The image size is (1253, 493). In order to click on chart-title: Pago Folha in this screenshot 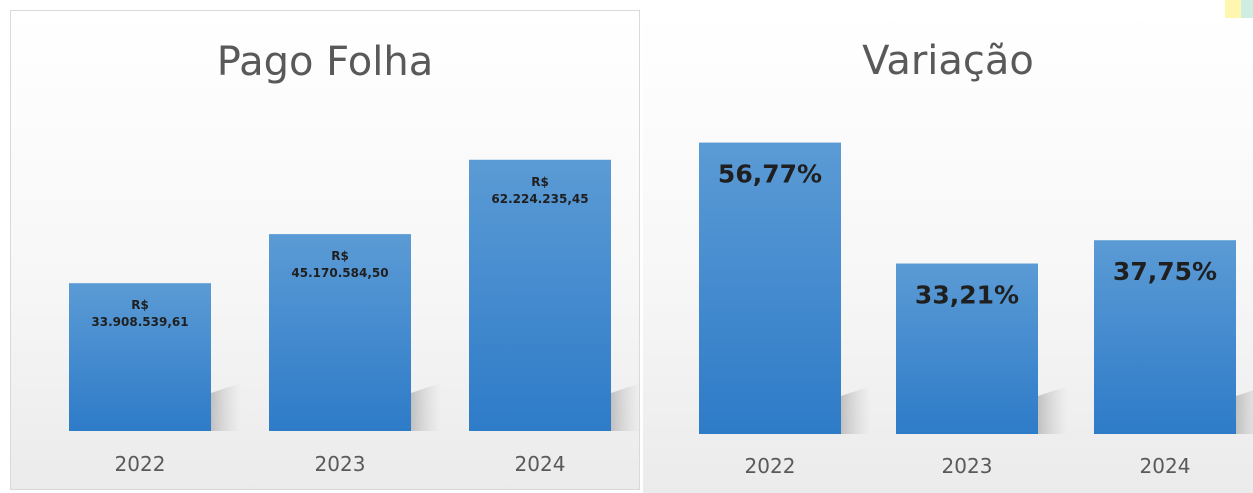, I will do `click(325, 62)`.